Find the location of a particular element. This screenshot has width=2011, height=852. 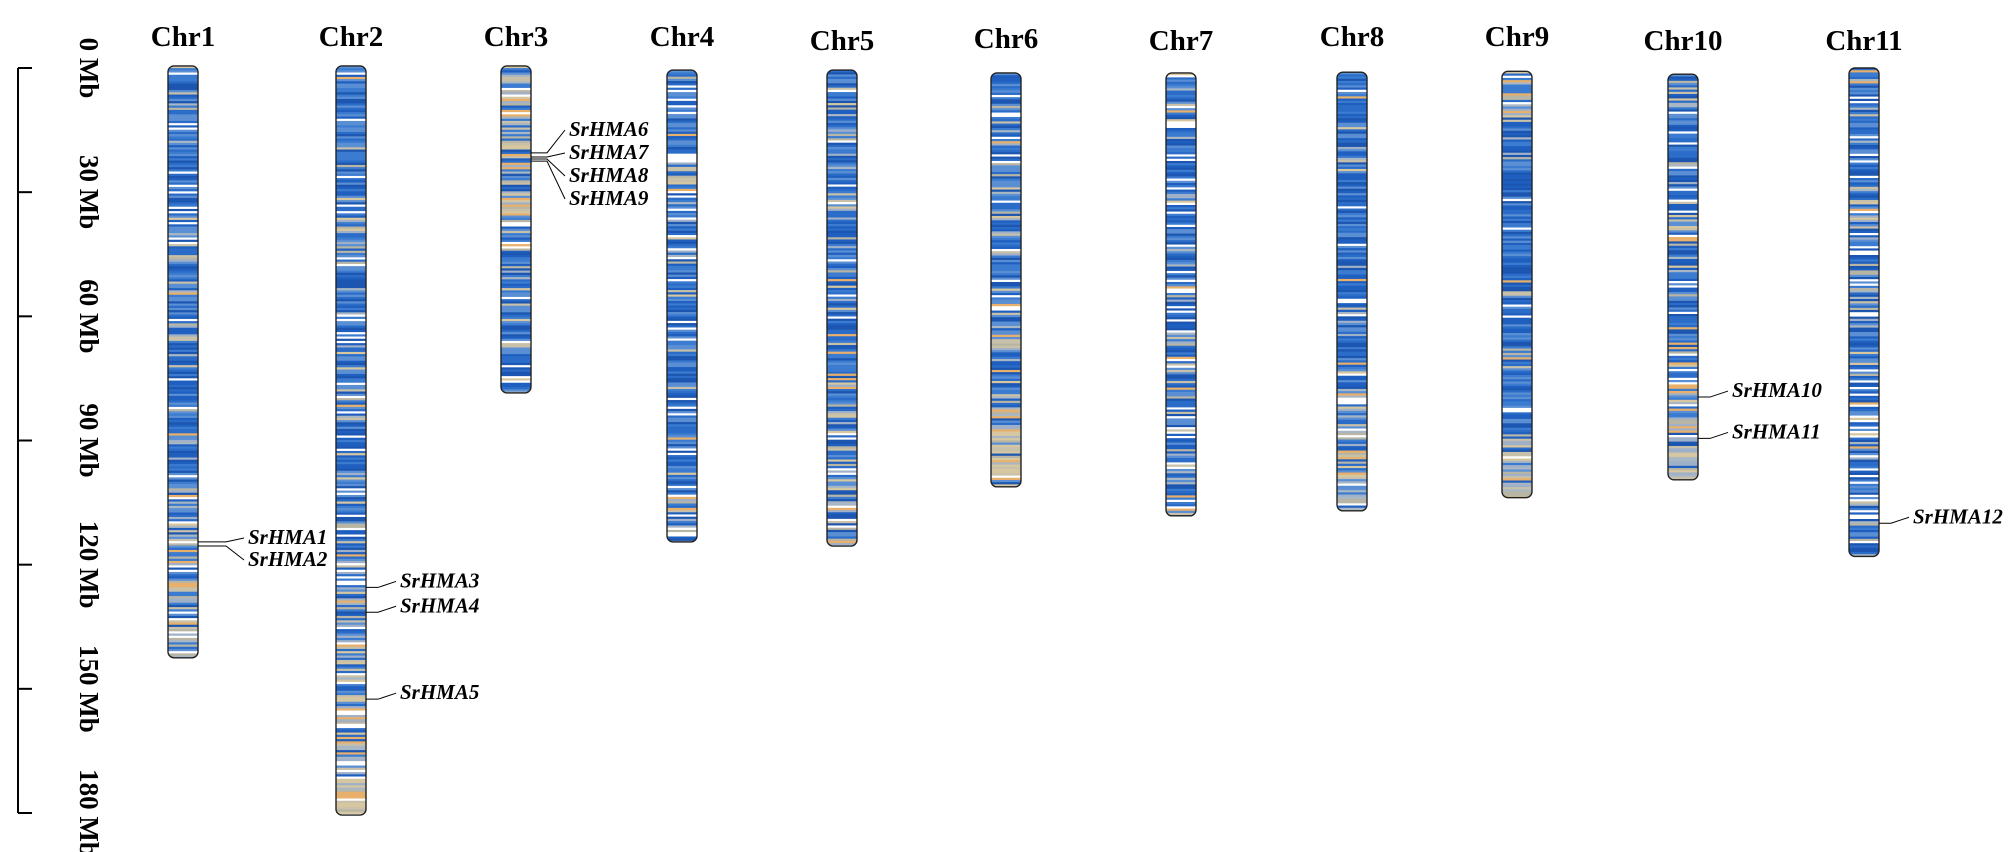

gene-label: SrHMA4 is located at coordinates (439, 605).